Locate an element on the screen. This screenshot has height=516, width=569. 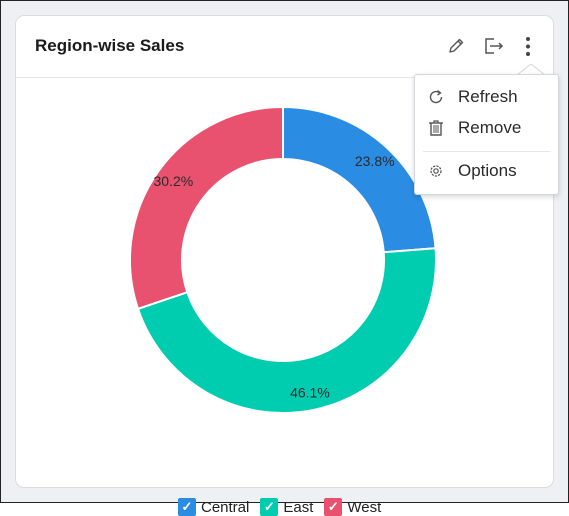
legend-label-east: East is located at coordinates (298, 507).